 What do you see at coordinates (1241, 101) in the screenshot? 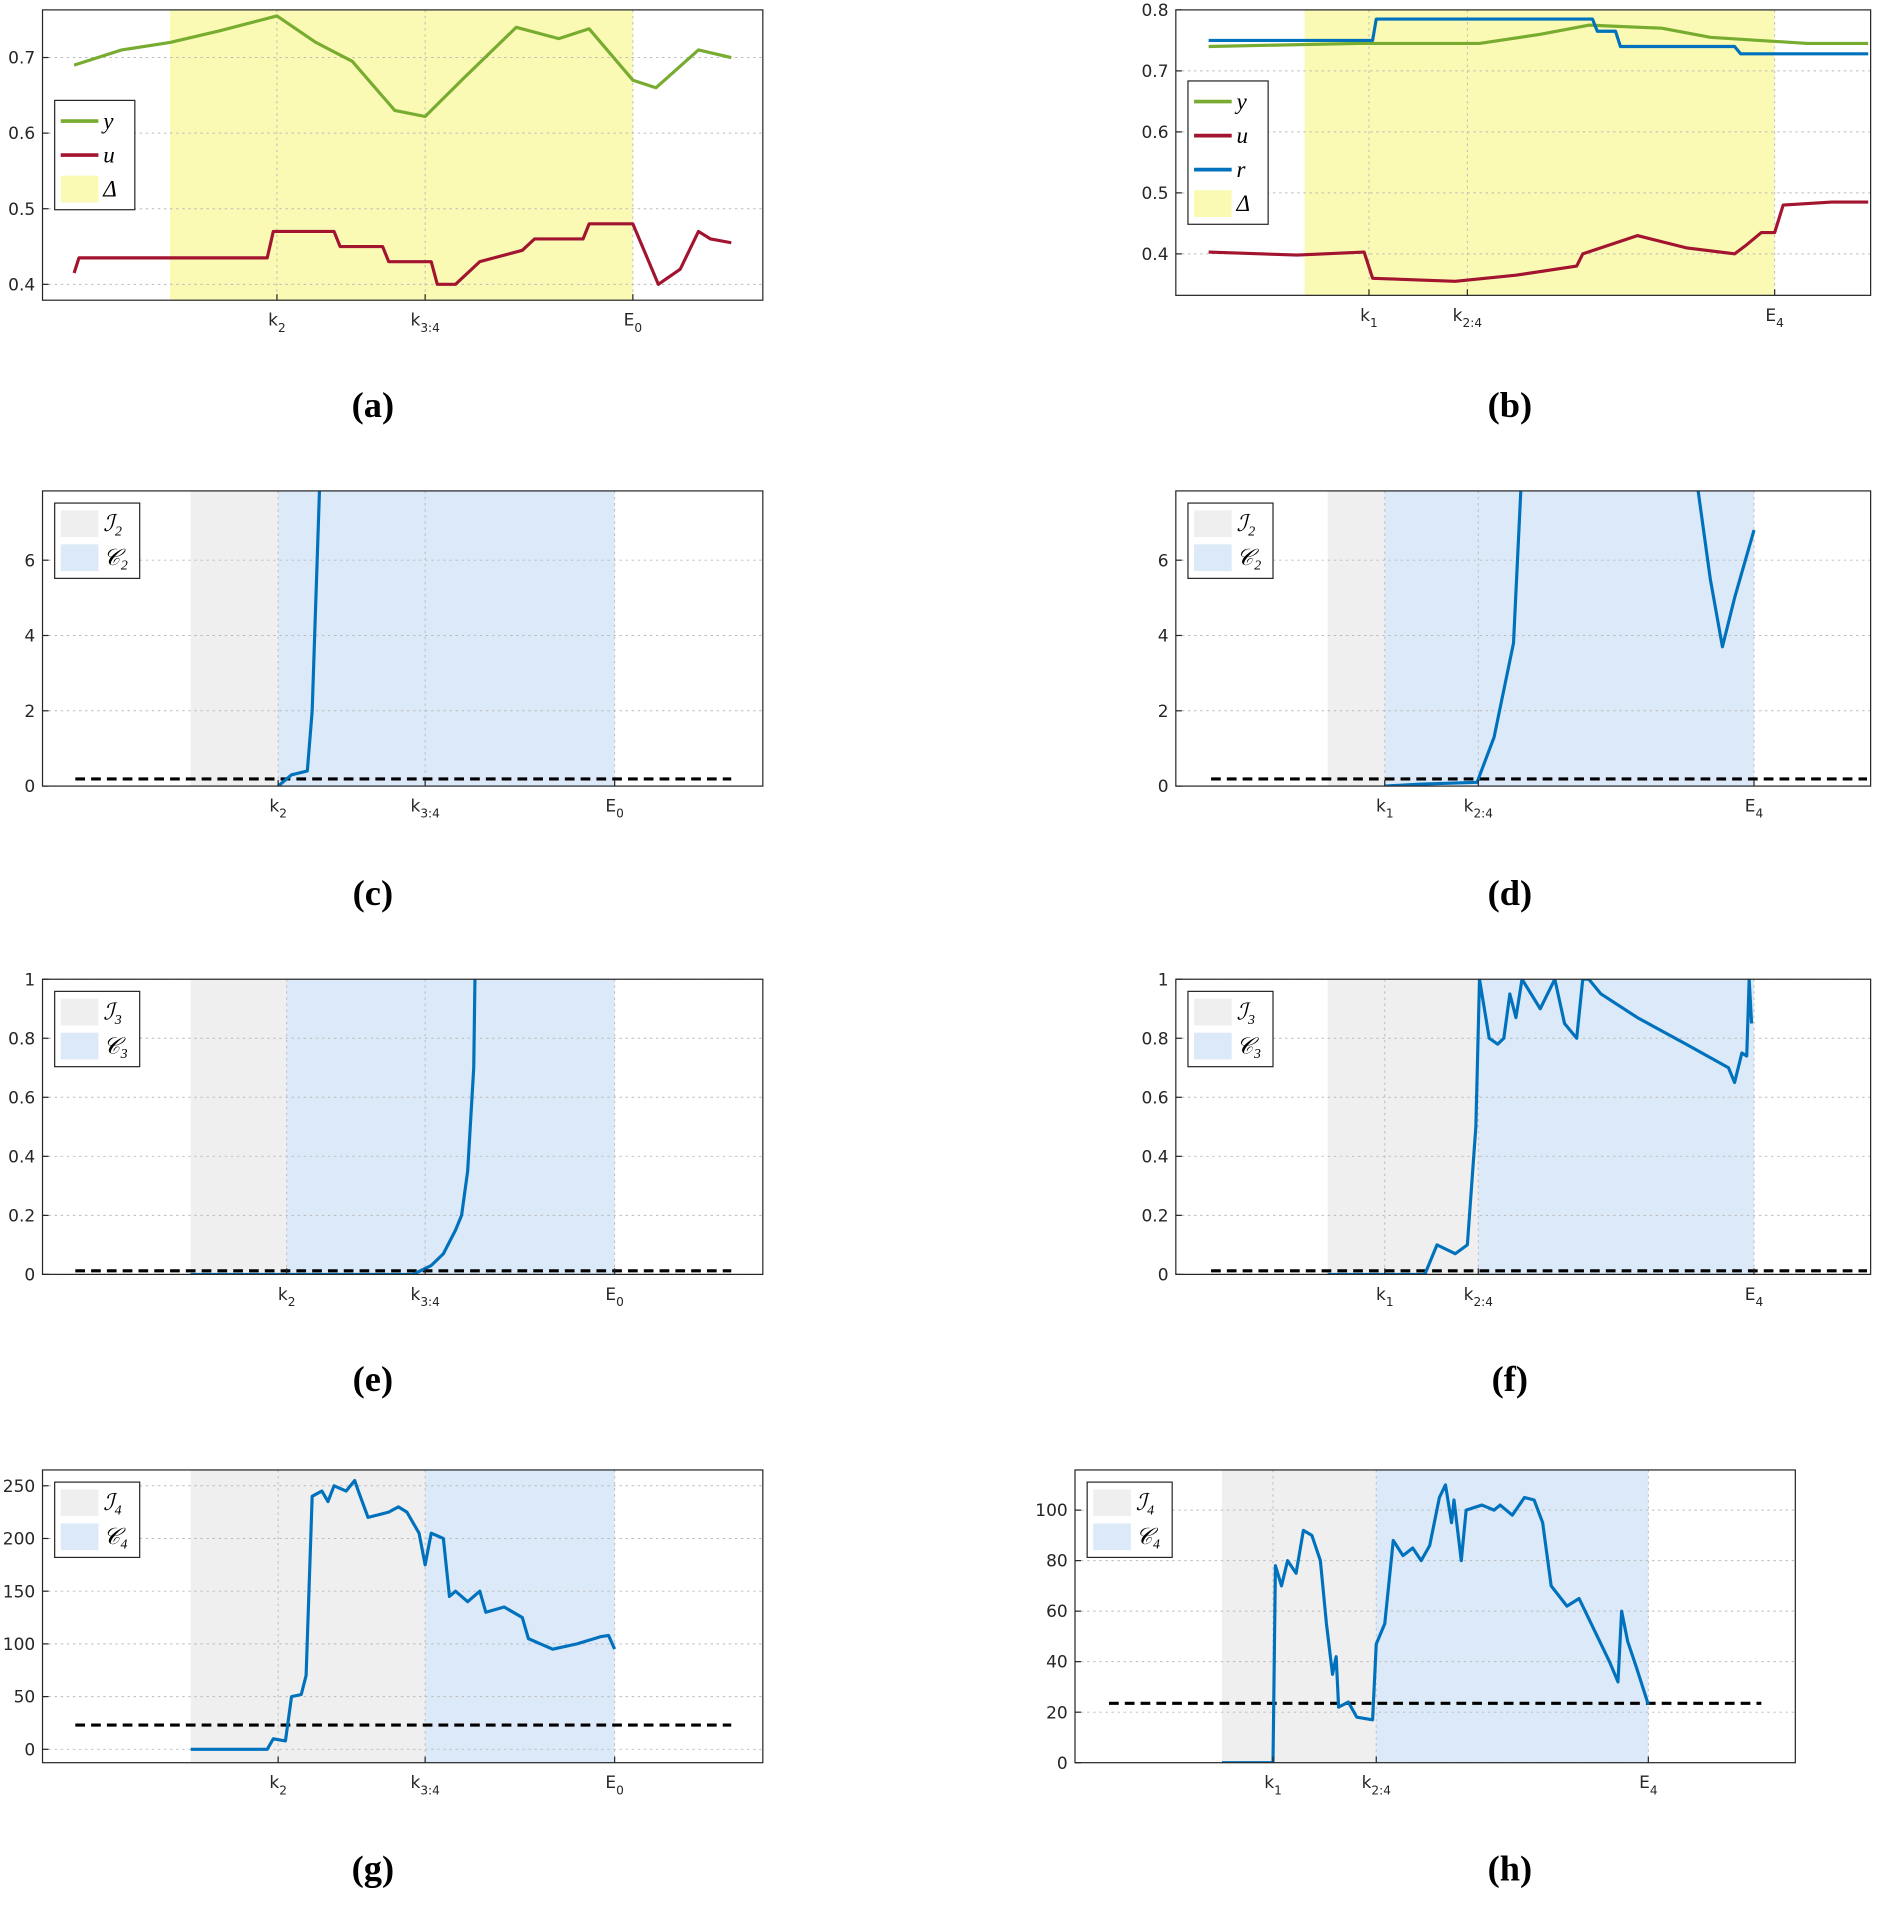
I see `legend-label: y` at bounding box center [1241, 101].